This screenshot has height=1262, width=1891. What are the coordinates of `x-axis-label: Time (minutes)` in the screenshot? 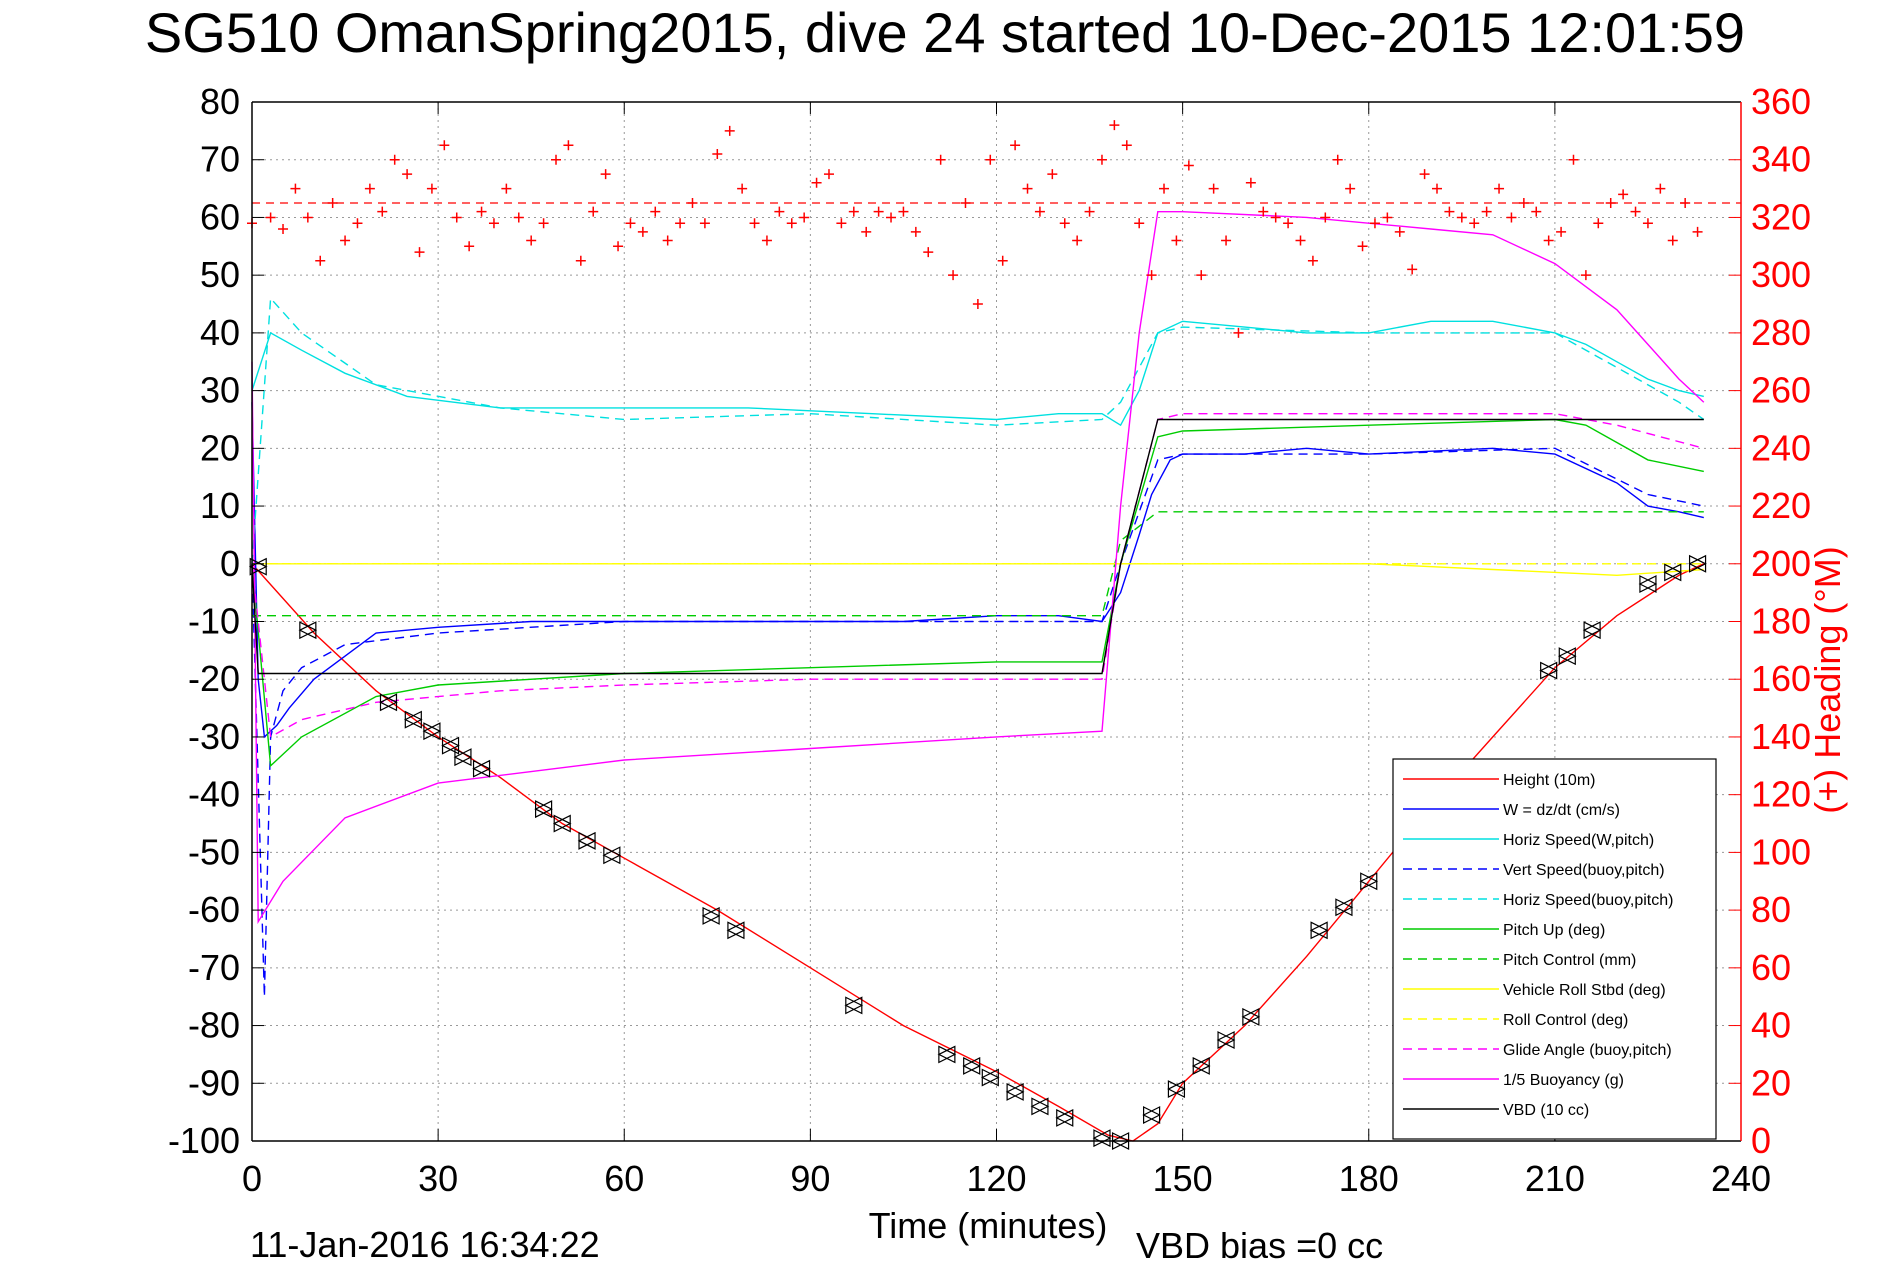 It's located at (988, 1225).